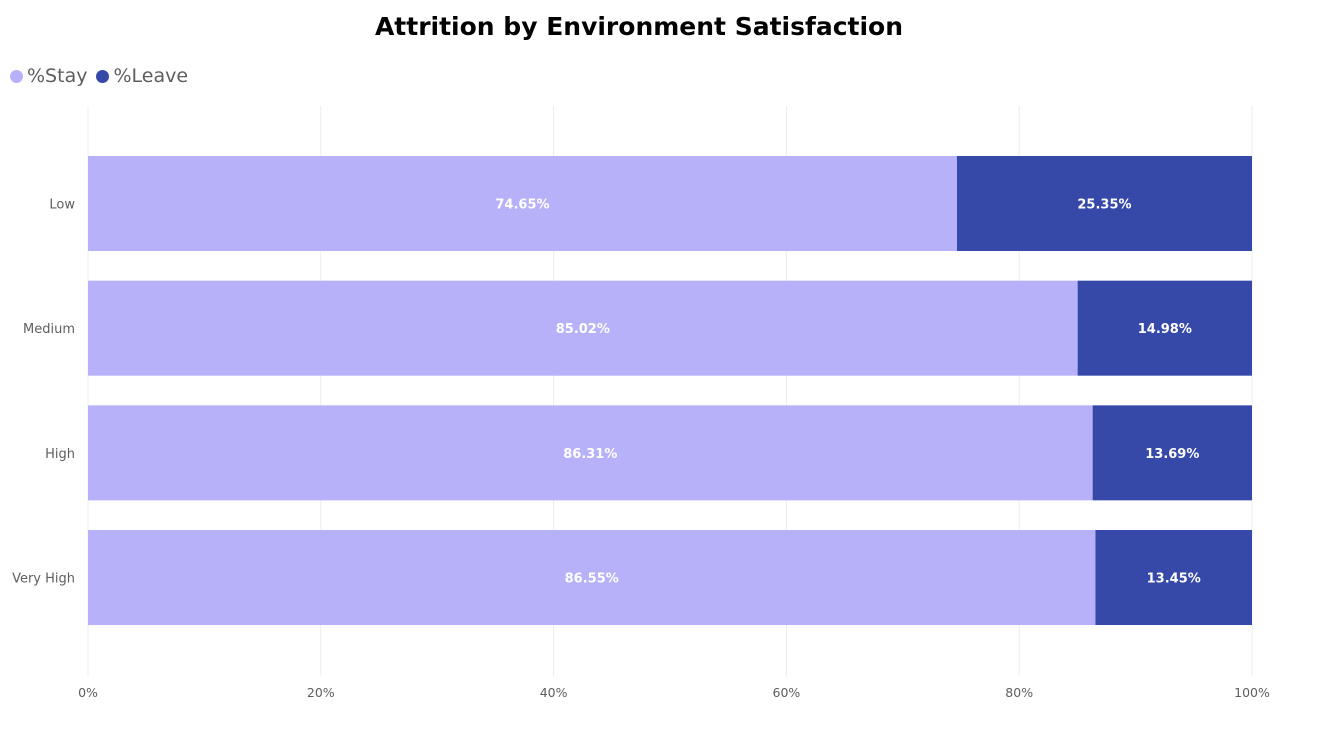  I want to click on legend-marker-leave, so click(103, 76).